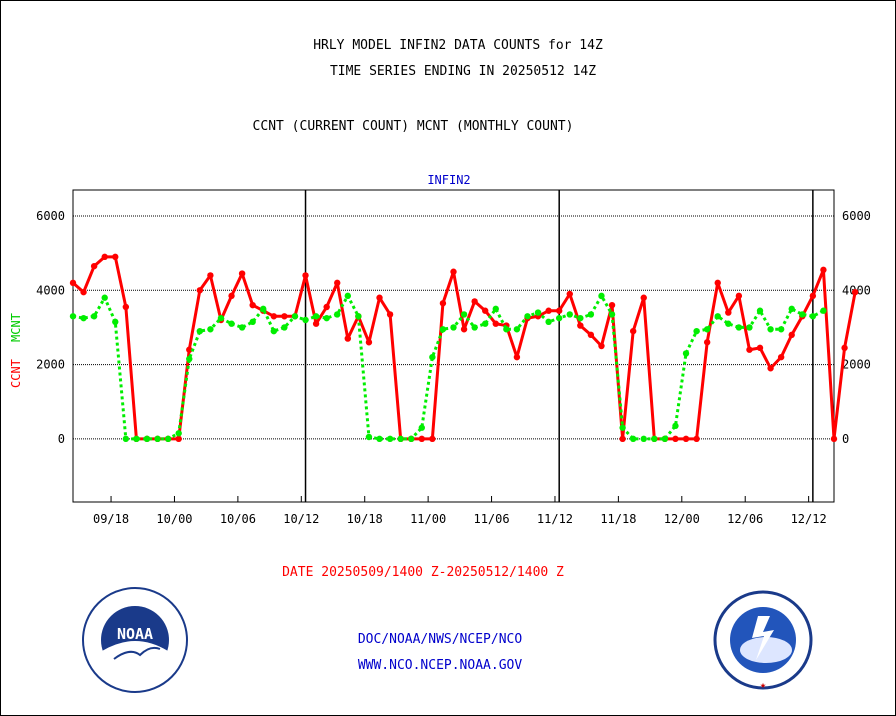 Image resolution: width=896 pixels, height=716 pixels. Describe the element at coordinates (463, 71) in the screenshot. I see `chart-title-line-2: TIME SERIES ENDING IN 20250512 14Z` at that location.